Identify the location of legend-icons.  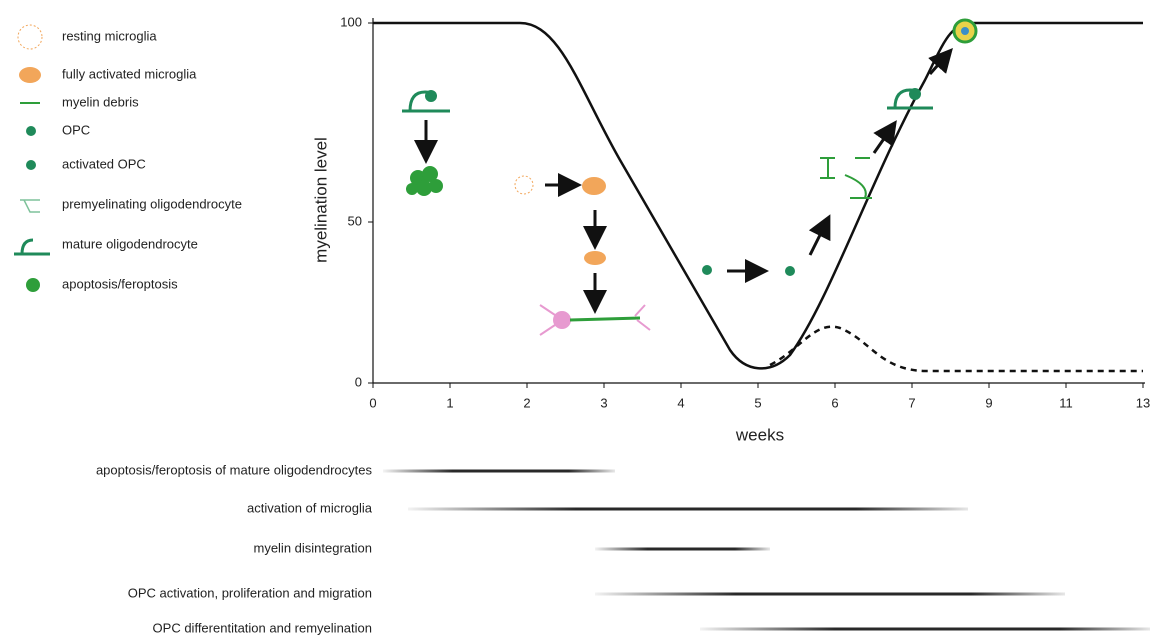
(32, 158).